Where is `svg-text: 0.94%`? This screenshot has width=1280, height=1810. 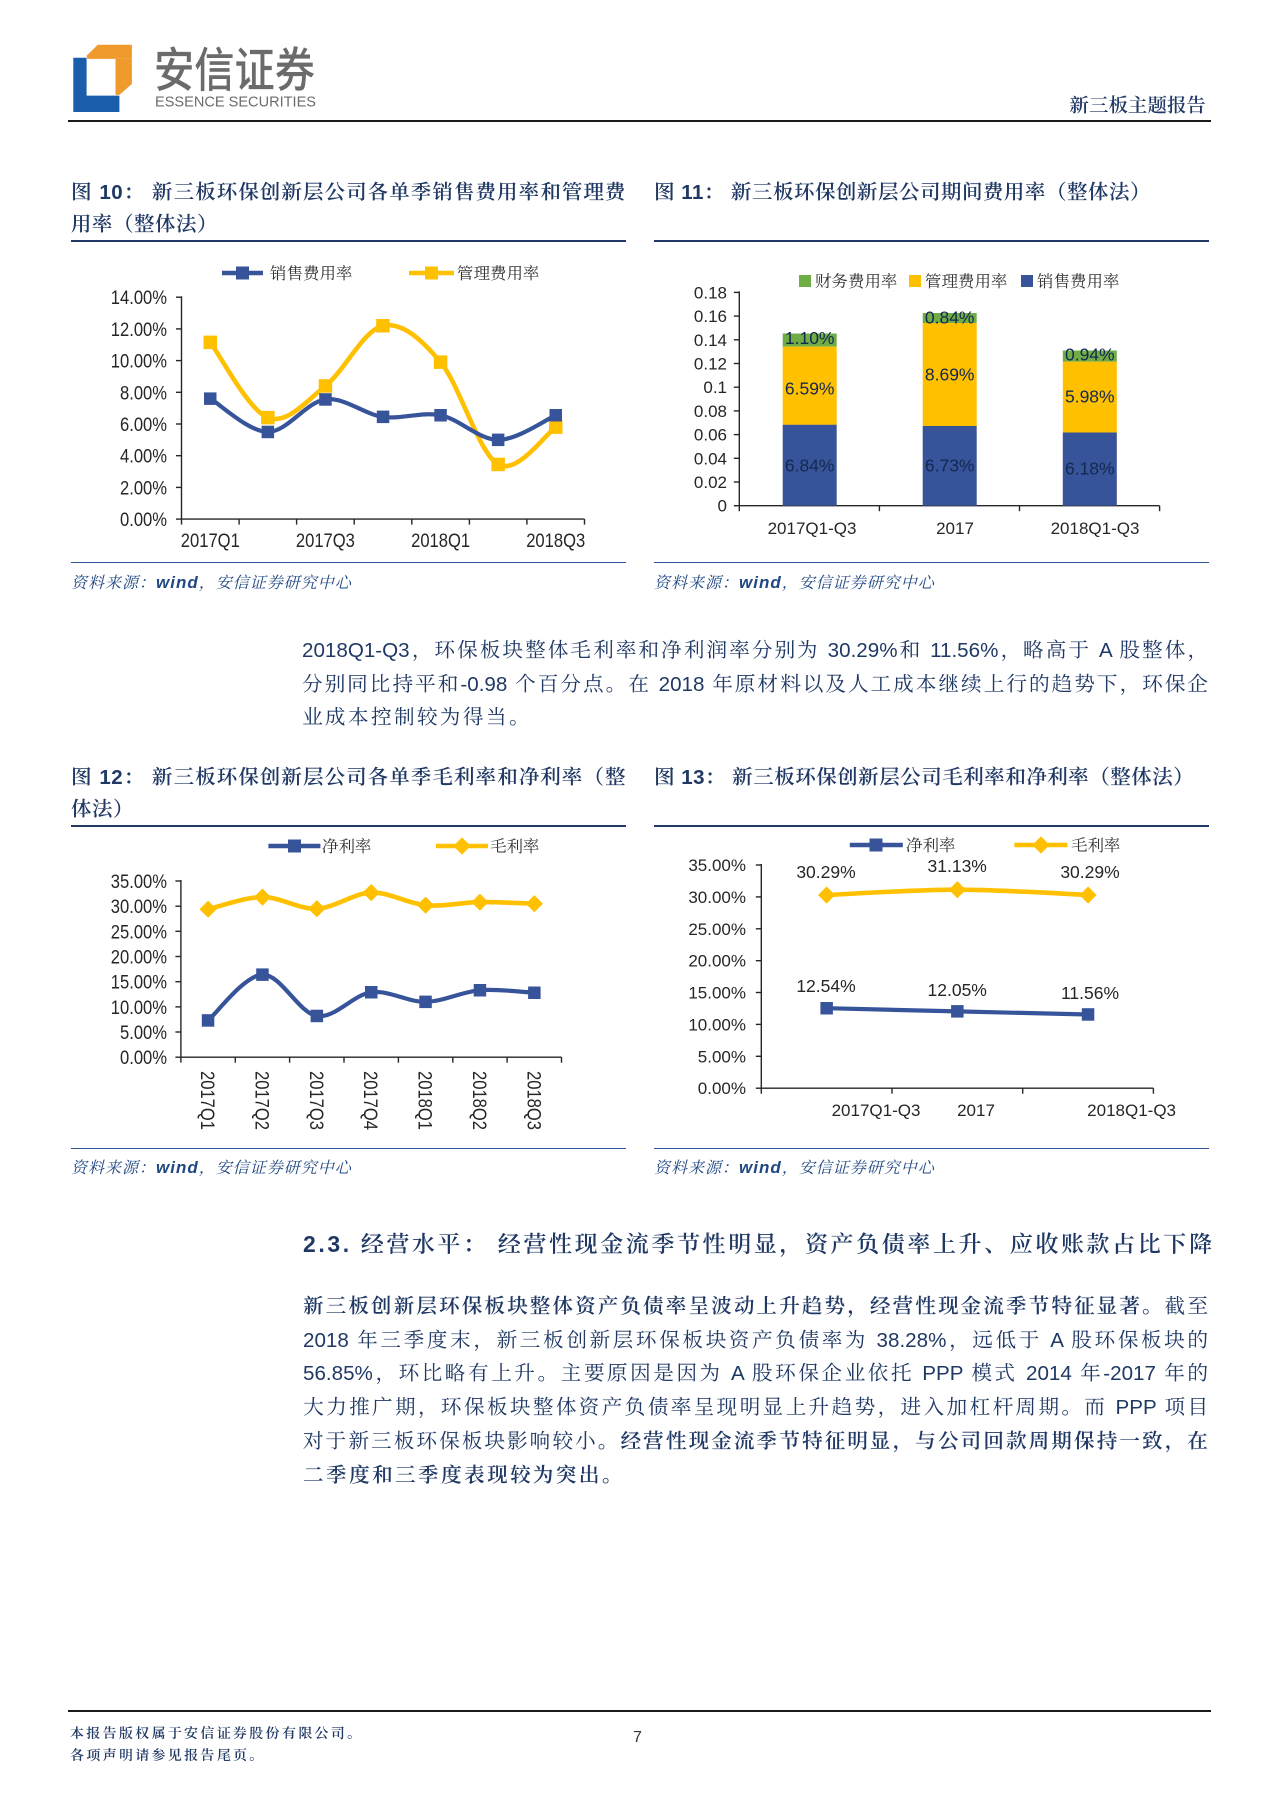
svg-text: 0.94% is located at coordinates (1090, 354).